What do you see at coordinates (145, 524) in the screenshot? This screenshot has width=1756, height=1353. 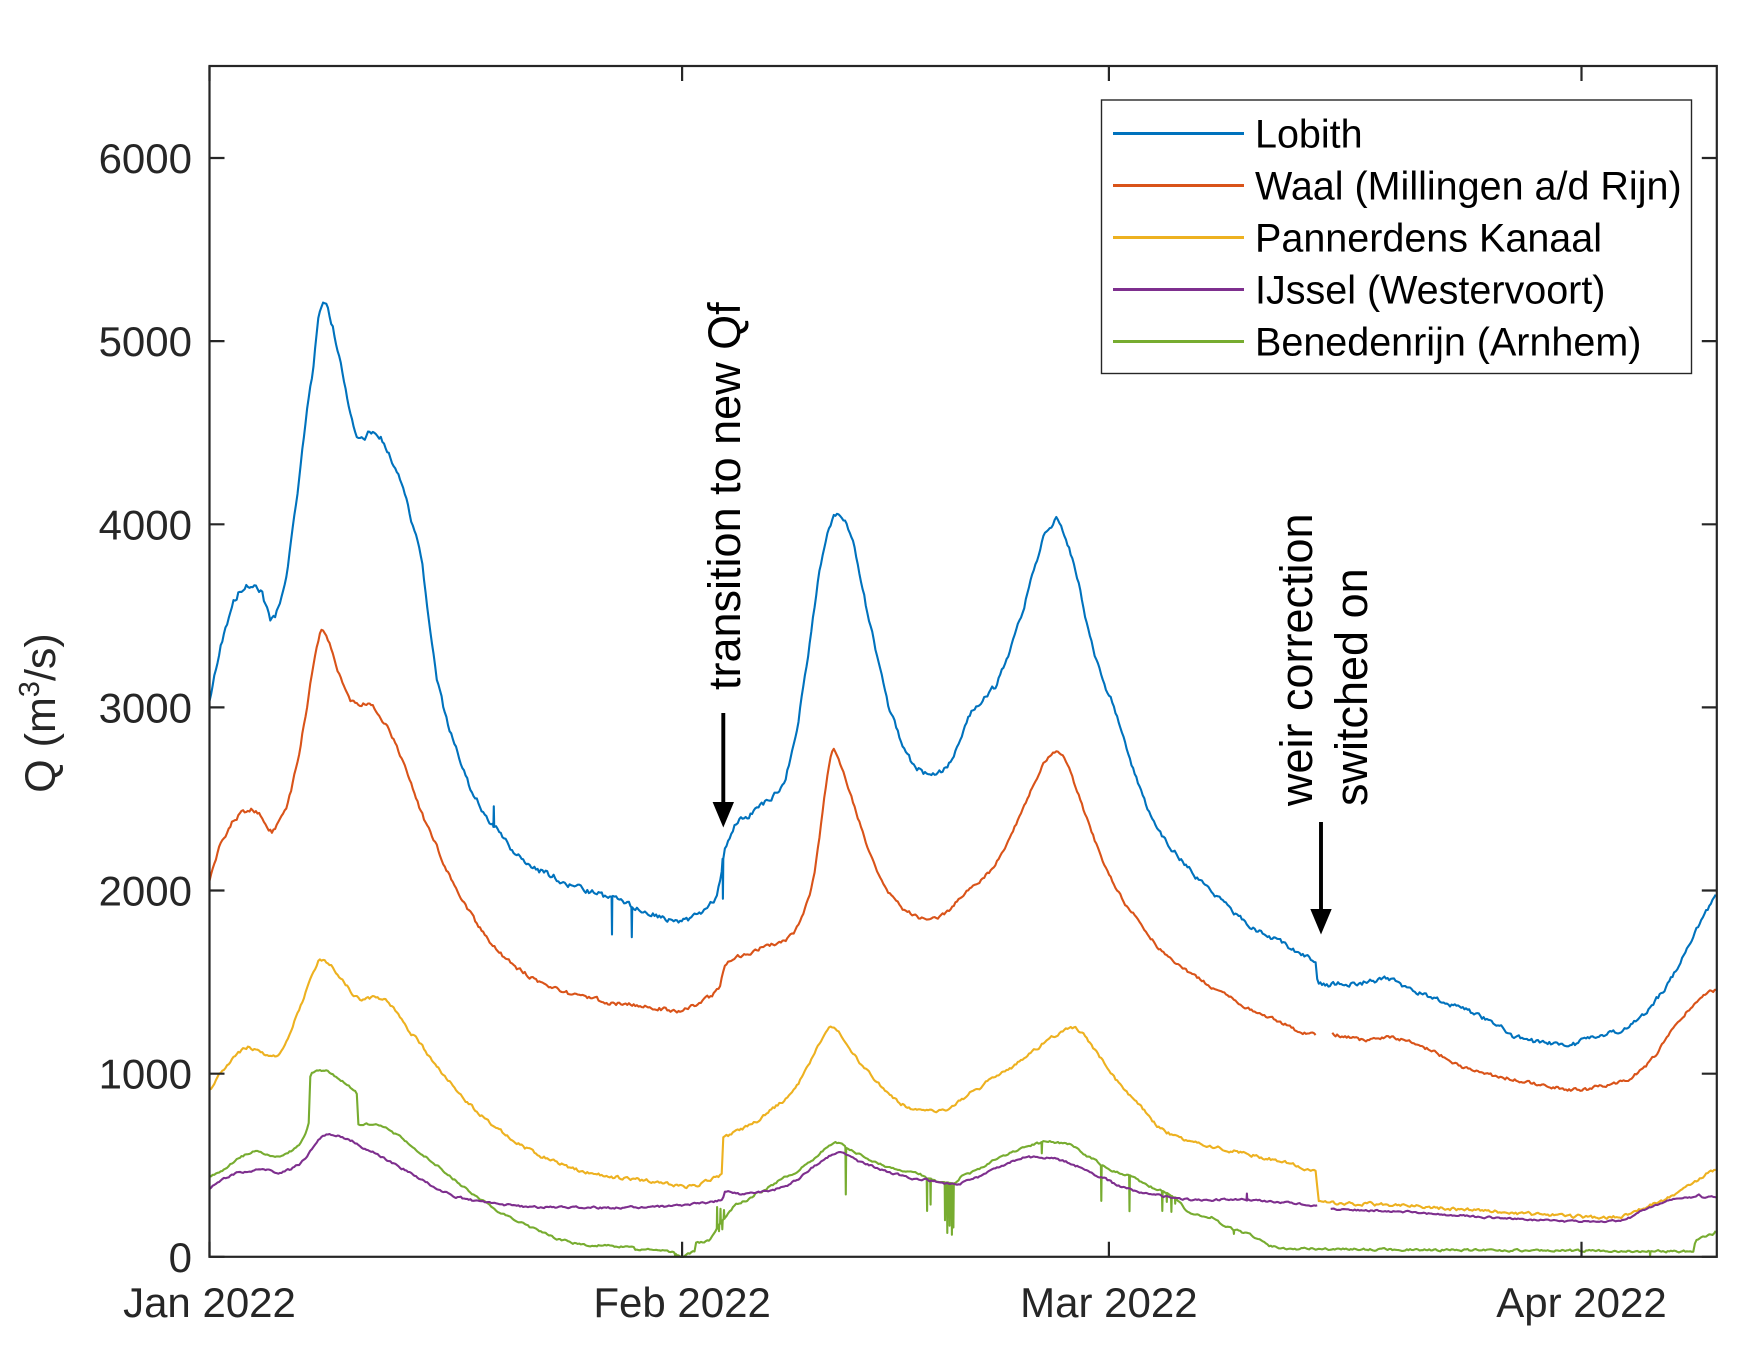 I see `svg-text: 4000` at bounding box center [145, 524].